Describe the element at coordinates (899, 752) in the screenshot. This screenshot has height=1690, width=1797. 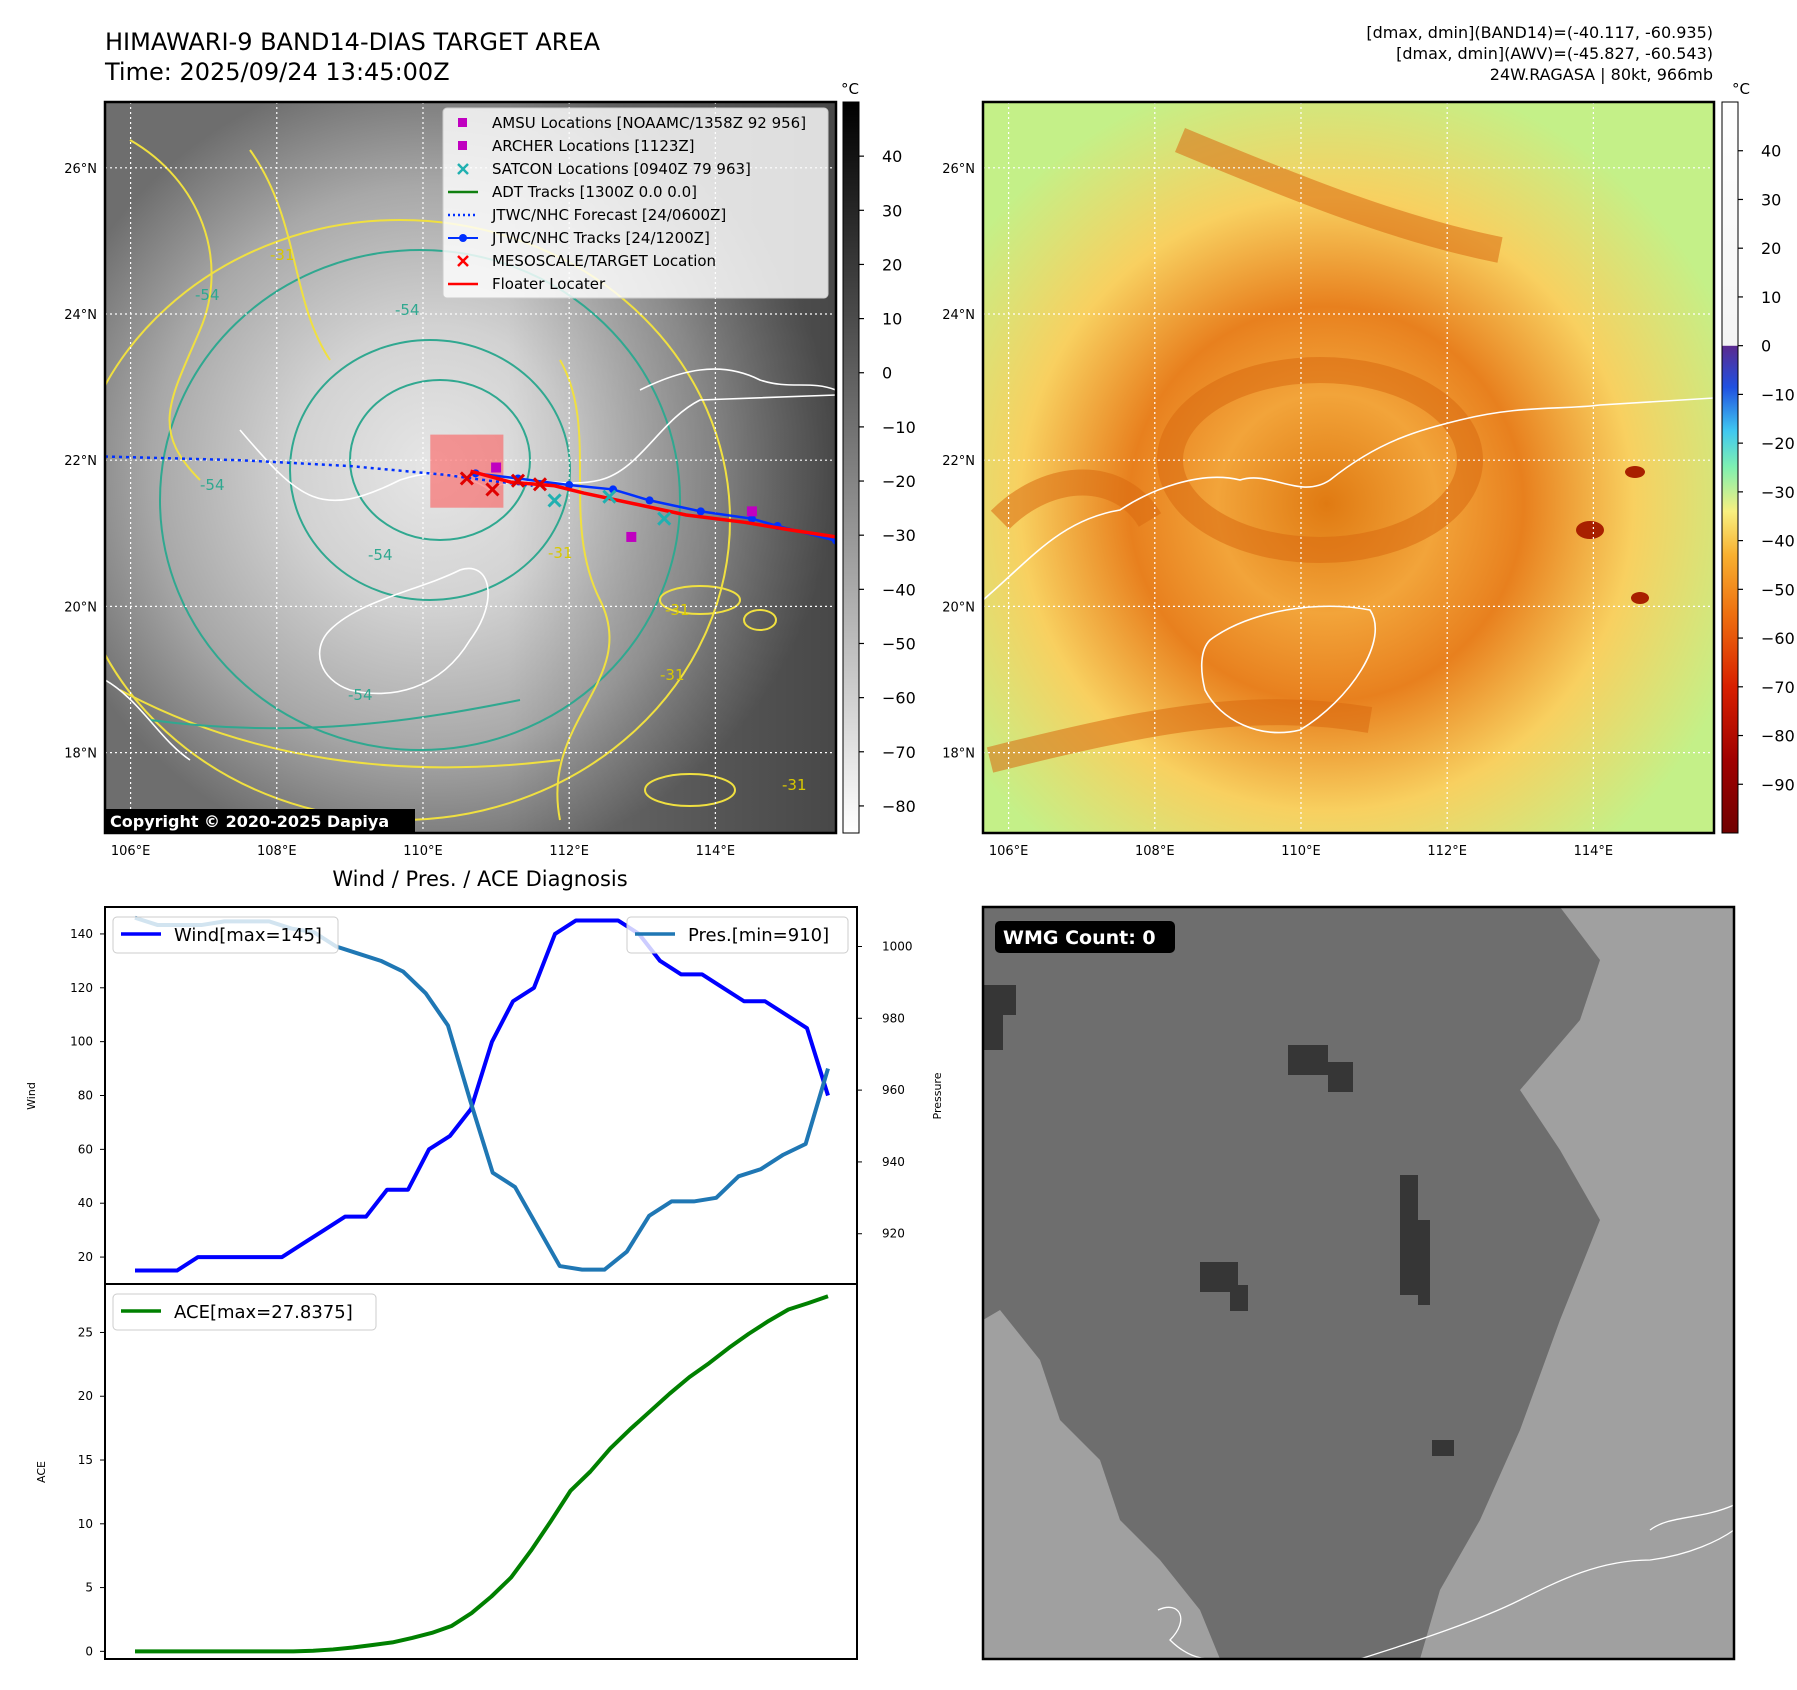
I see `ir-colorbar-tick: −70` at that location.